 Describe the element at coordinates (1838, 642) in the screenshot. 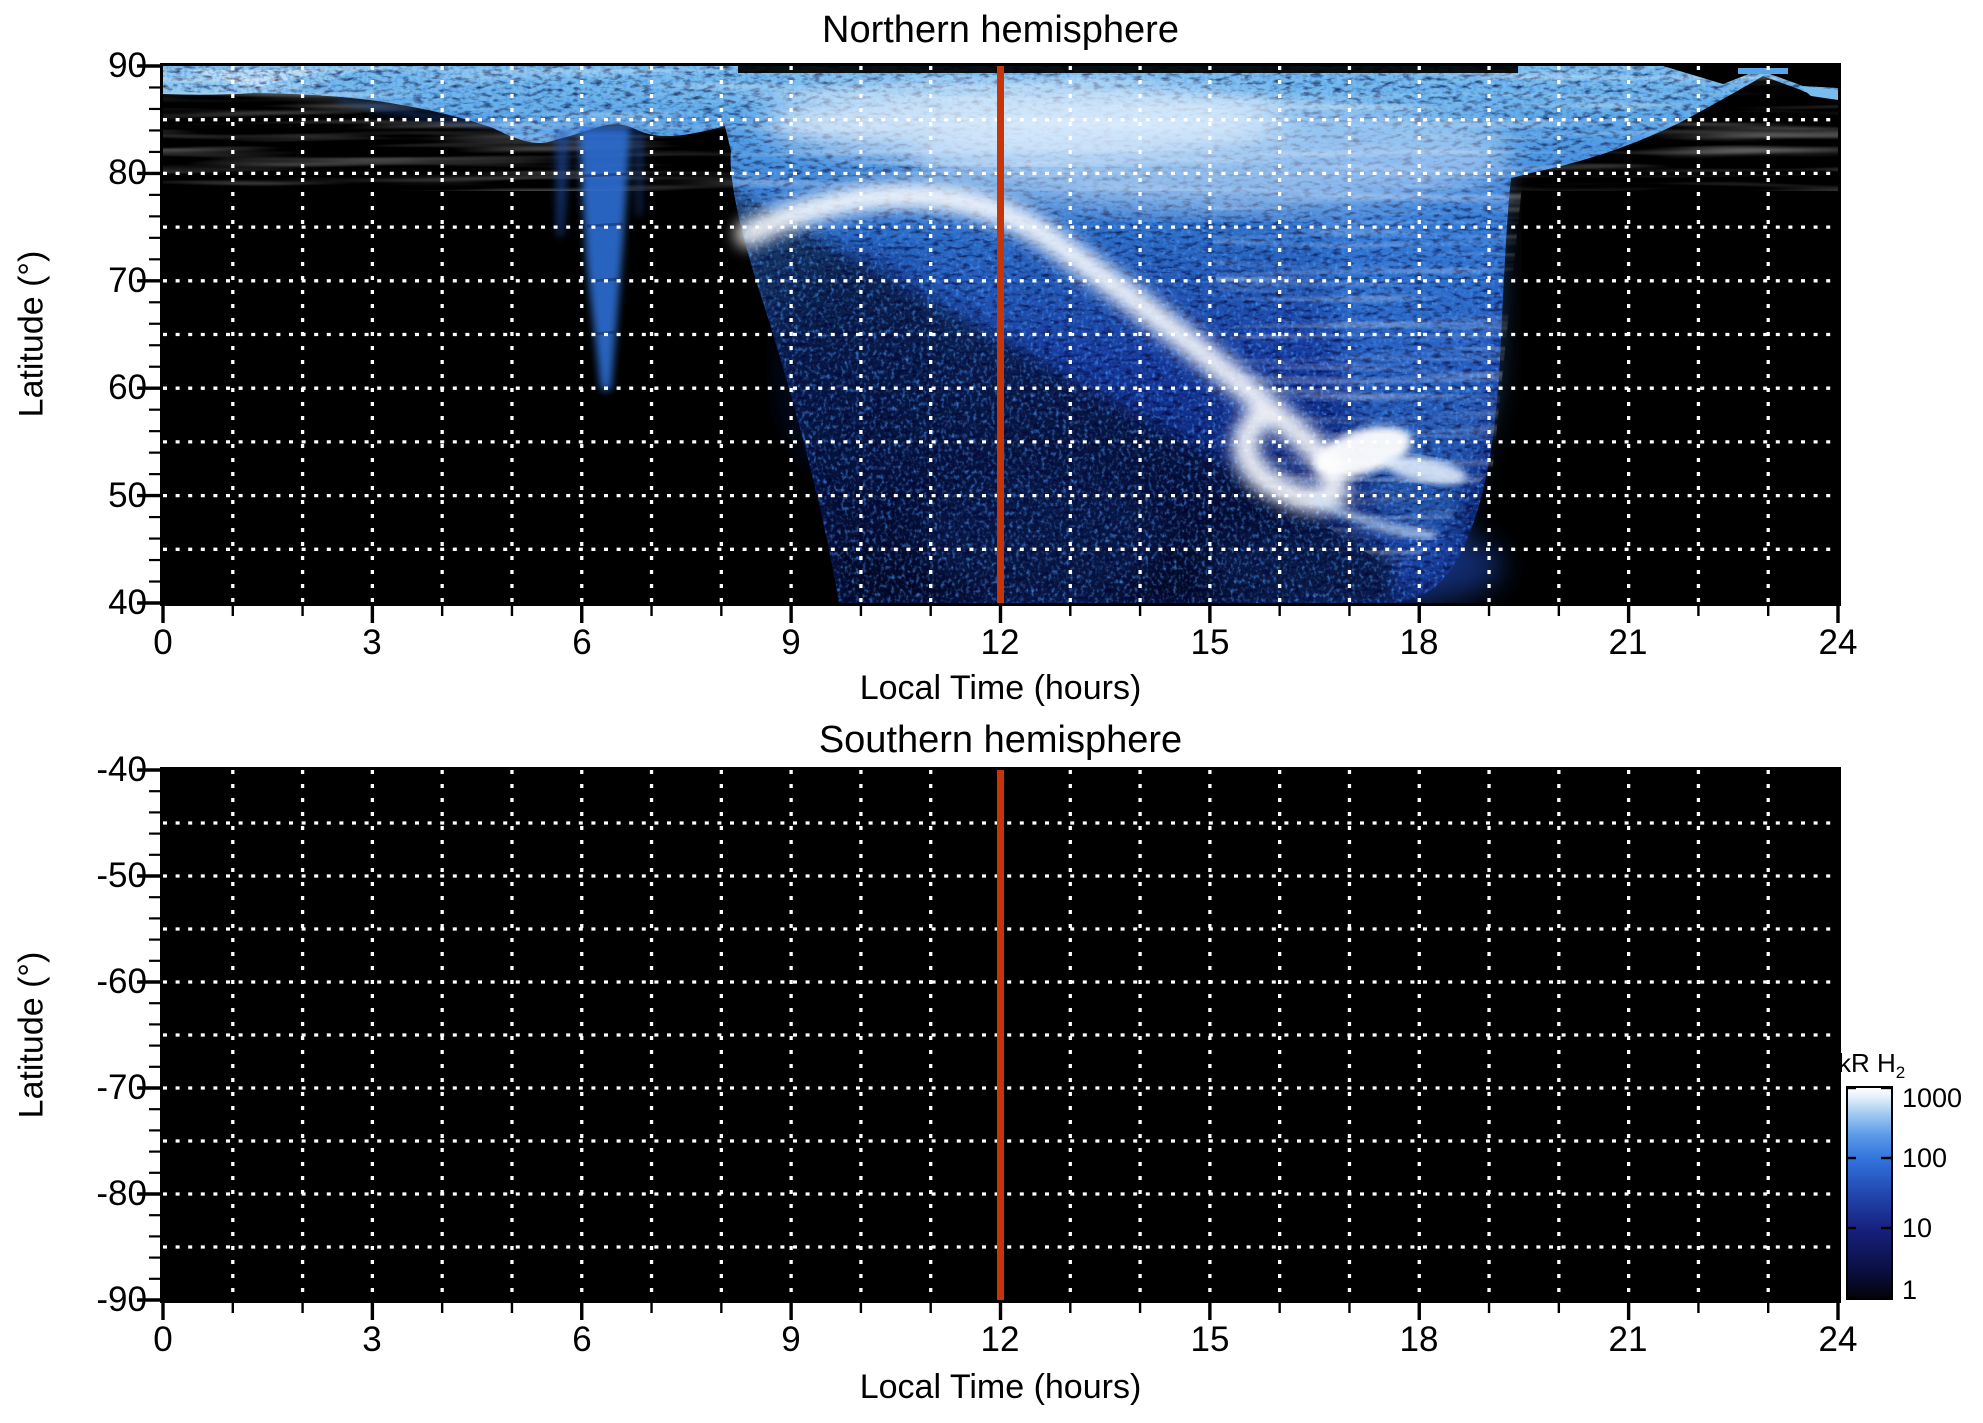

I see `north-x-tick-label: 24` at that location.